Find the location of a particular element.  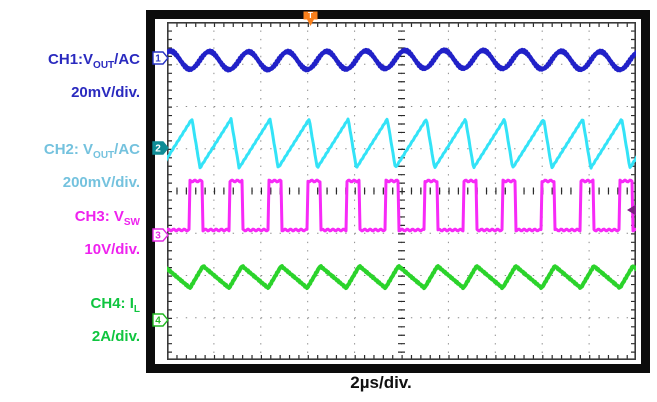

svg-text: T is located at coordinates (310, 15).